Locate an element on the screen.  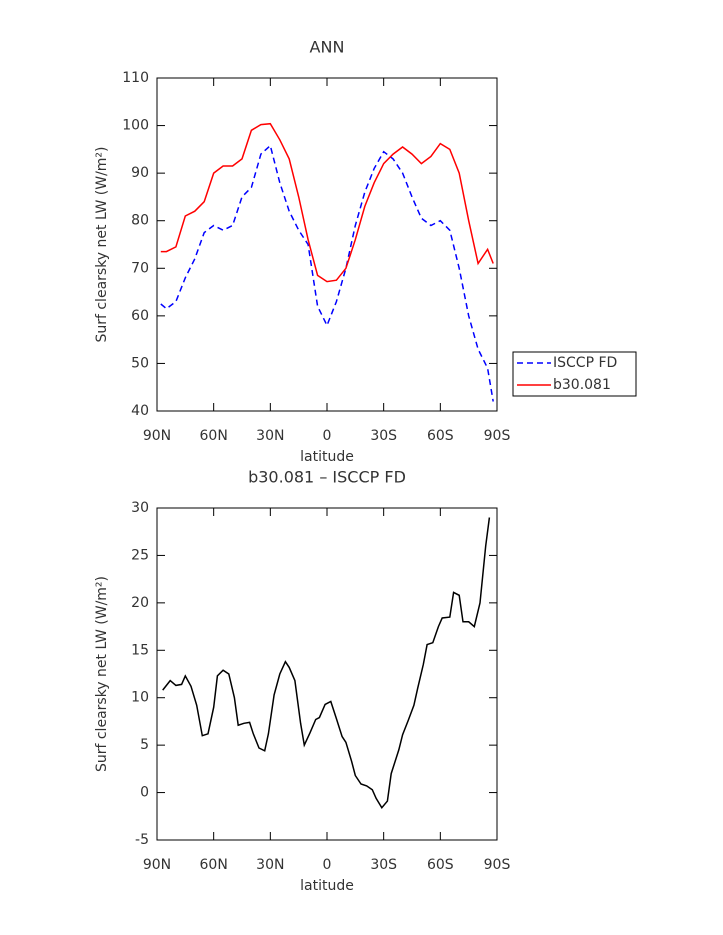
legend-label: b30.081 is located at coordinates (582, 385).